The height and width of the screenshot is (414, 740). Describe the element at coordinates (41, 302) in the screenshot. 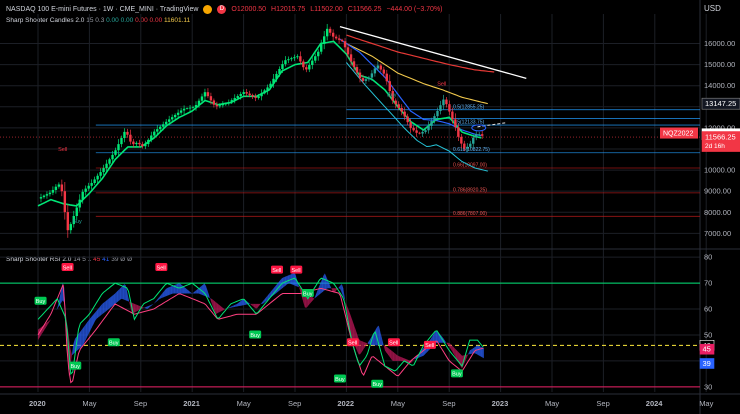

I see `rsi-signal-label: Buy` at that location.